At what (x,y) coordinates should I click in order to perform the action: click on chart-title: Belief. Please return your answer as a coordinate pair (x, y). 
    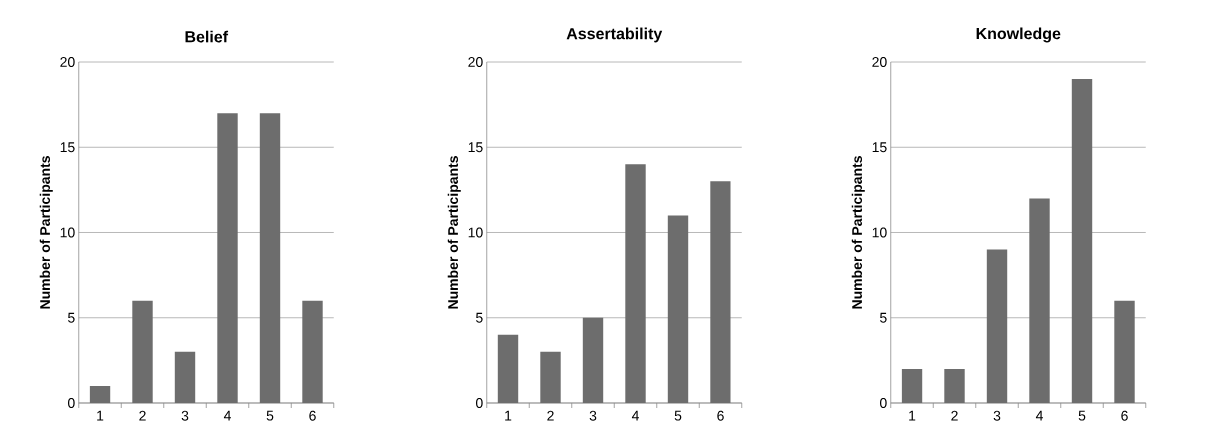
    Looking at the image, I should click on (207, 36).